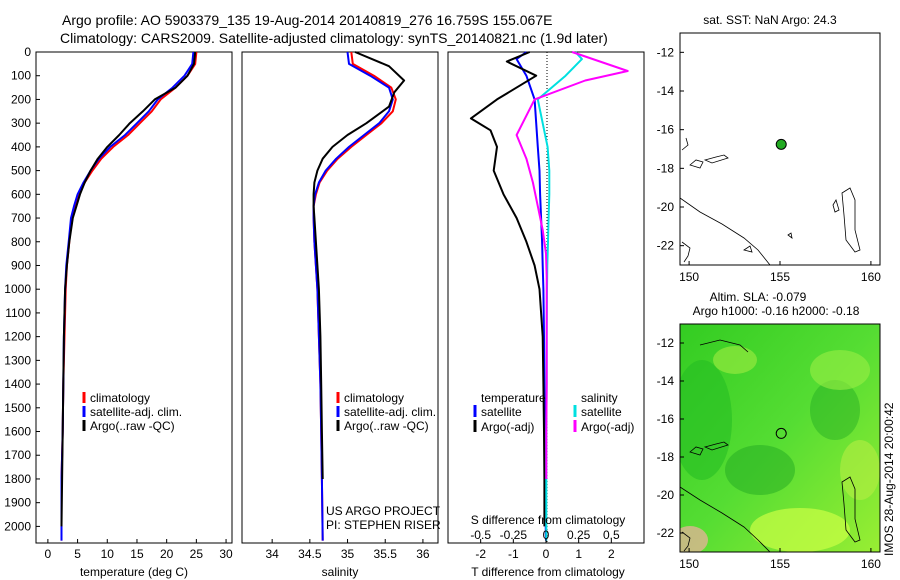  I want to click on sst-map-ticks: 150 155 160 -12 -14 -16 -18 -20 -22, so click(769, 164).